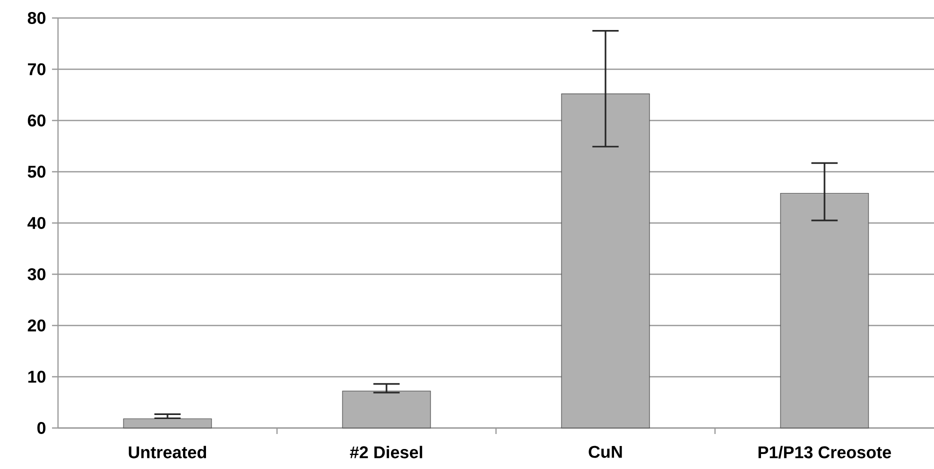 This screenshot has height=469, width=934. What do you see at coordinates (37, 69) in the screenshot?
I see `y-tick-label: 70` at bounding box center [37, 69].